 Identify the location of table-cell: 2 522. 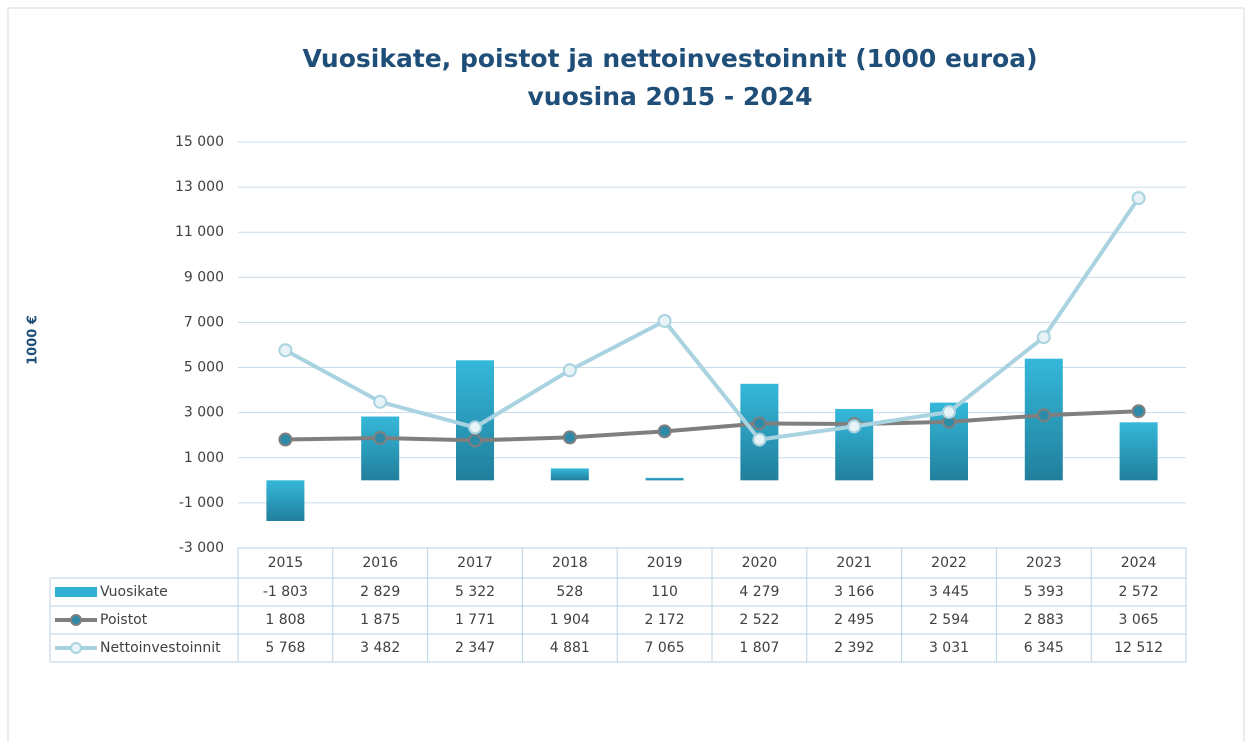
(759, 620).